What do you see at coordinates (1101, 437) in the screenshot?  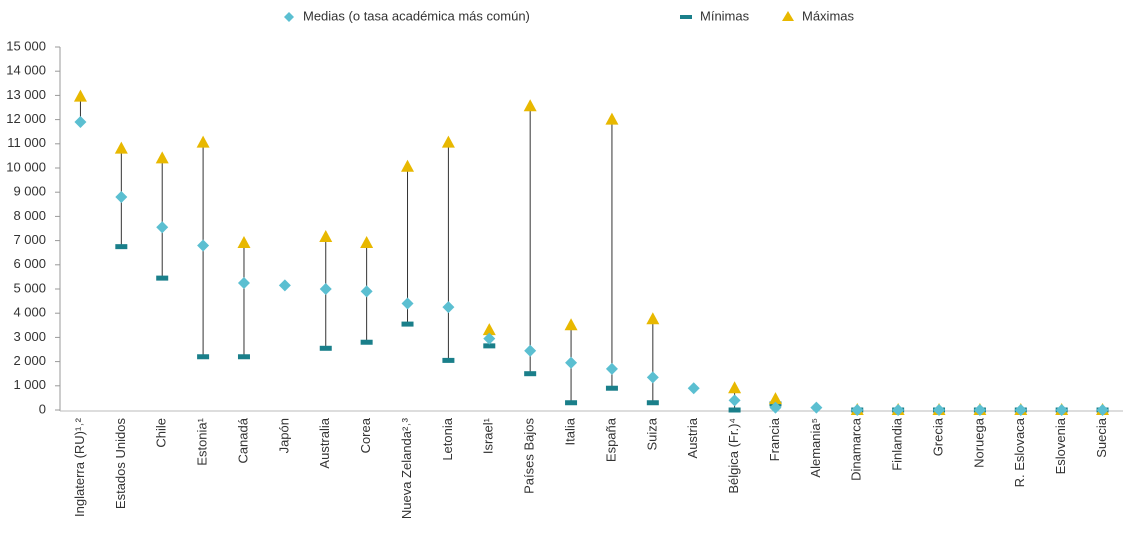 I see `x-tick-label: Suecia` at bounding box center [1101, 437].